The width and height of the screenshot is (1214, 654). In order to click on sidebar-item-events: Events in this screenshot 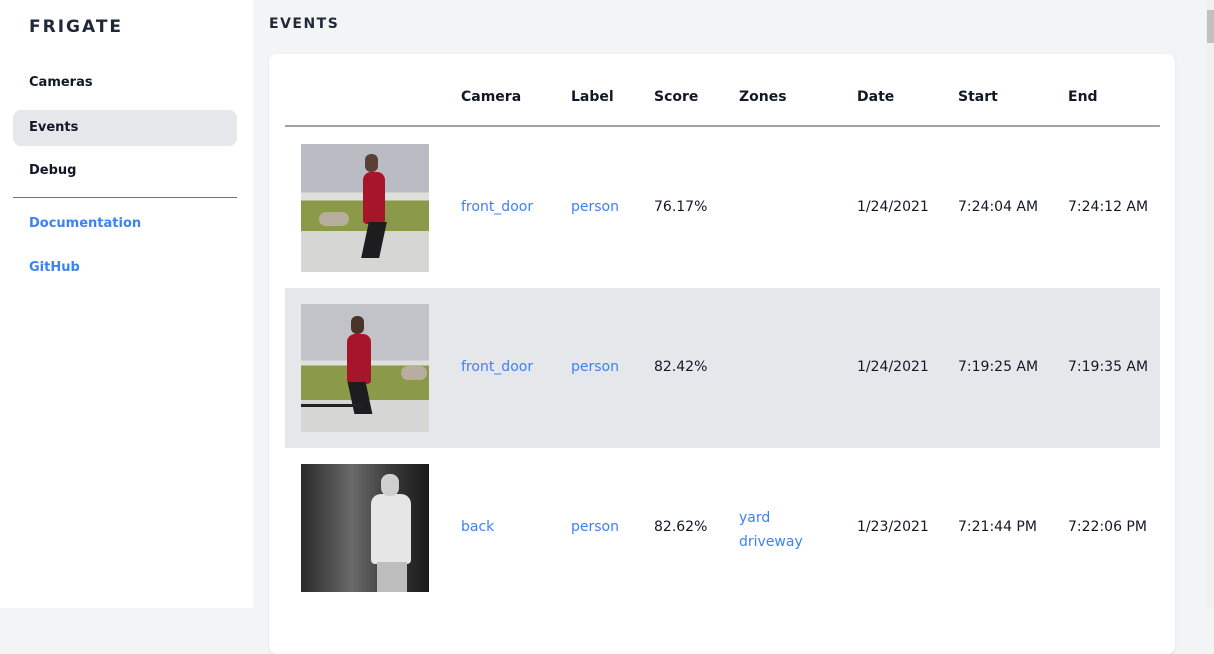, I will do `click(125, 128)`.